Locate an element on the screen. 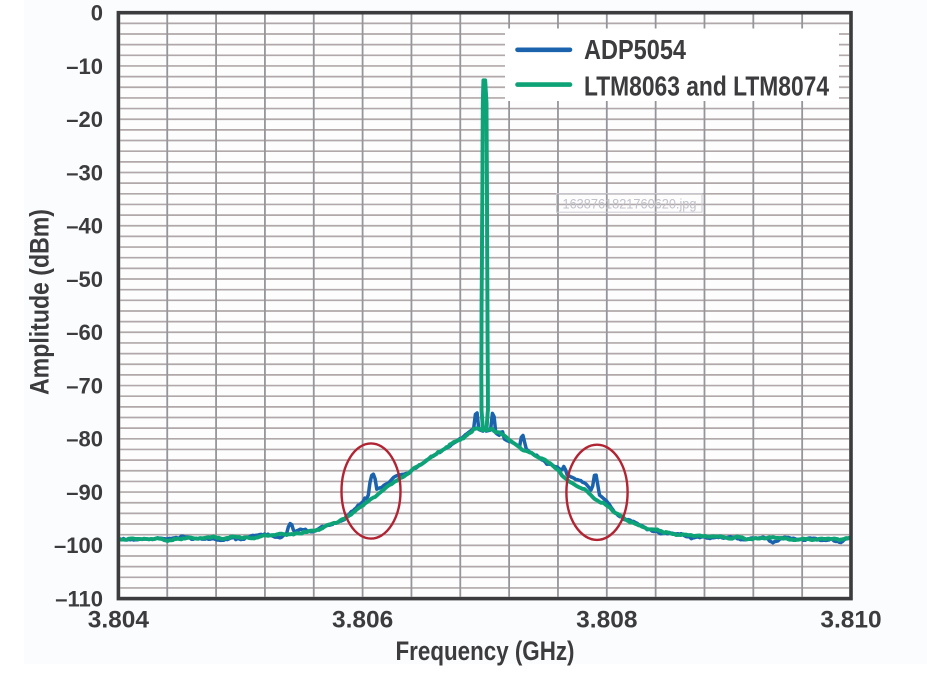  svg-text: –60 is located at coordinates (84, 332).